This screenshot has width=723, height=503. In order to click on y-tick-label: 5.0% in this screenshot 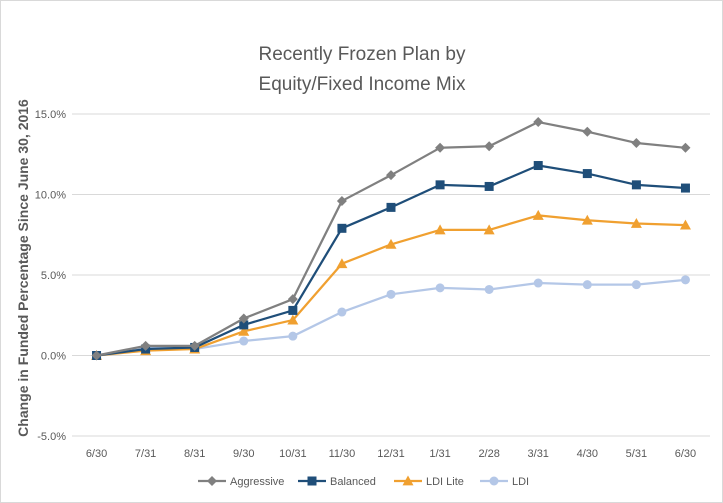, I will do `click(53, 276)`.